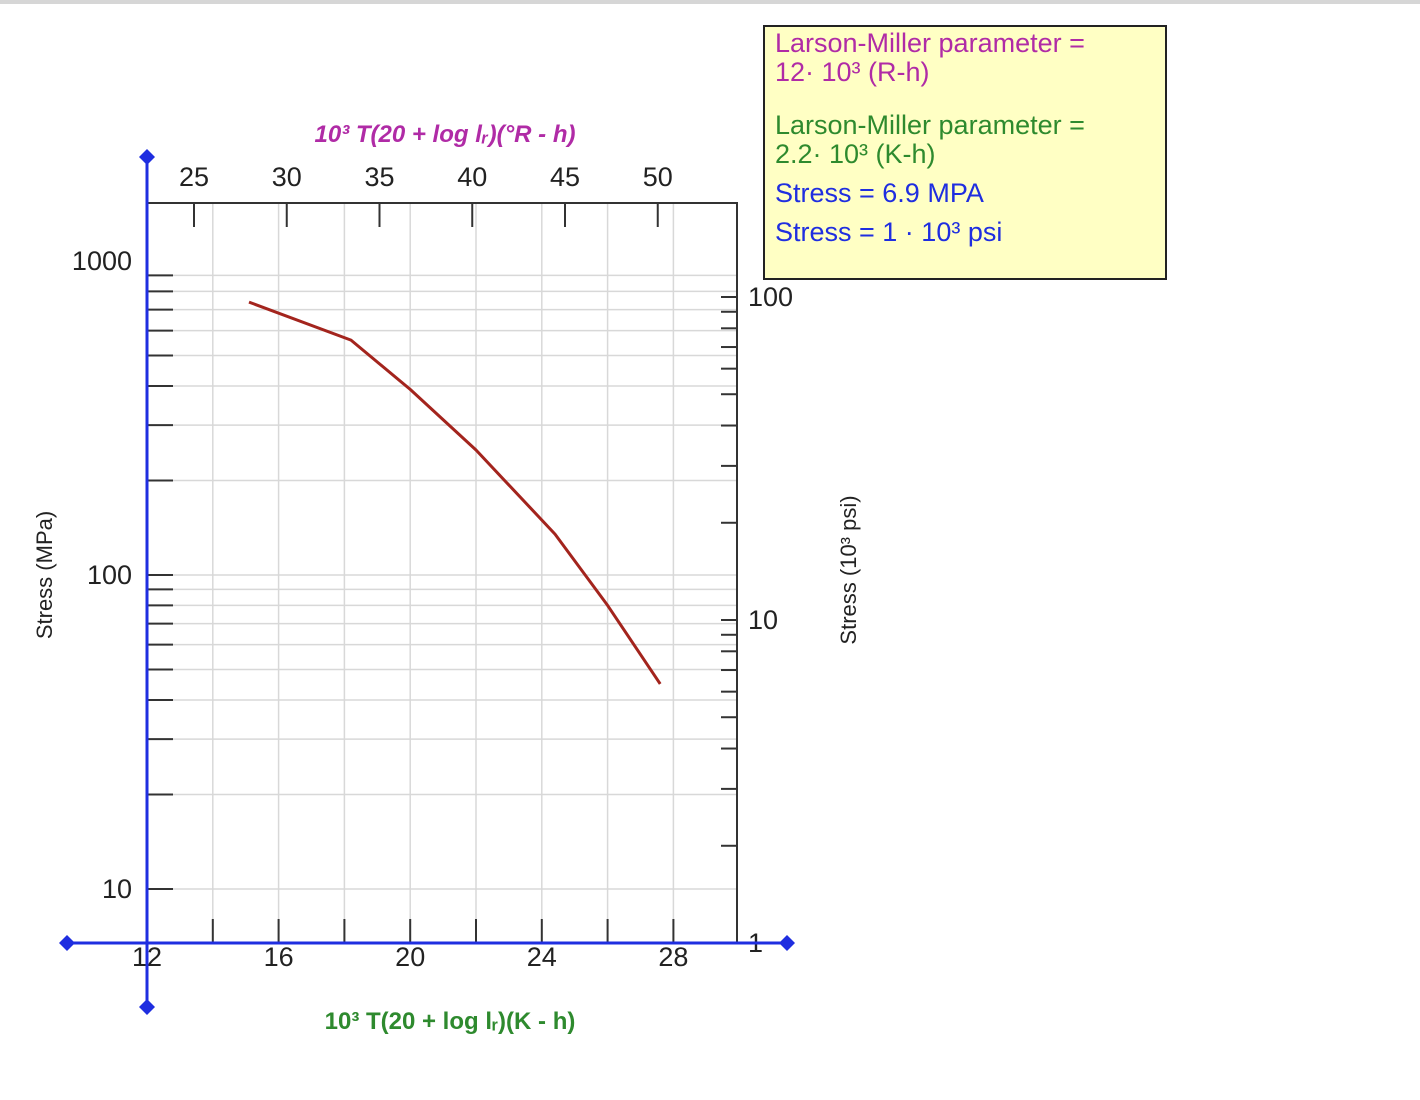  What do you see at coordinates (673, 957) in the screenshot?
I see `bottom-tick-label: 28` at bounding box center [673, 957].